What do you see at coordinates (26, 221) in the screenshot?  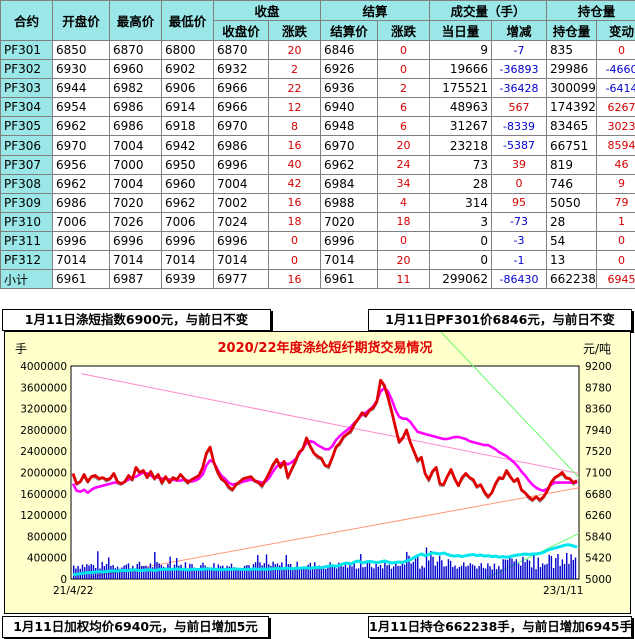 I see `contract-cell: PF310` at bounding box center [26, 221].